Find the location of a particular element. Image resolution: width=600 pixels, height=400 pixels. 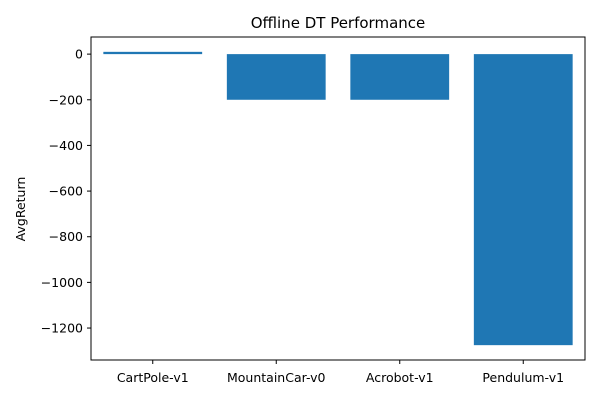

y-tick-label: −1000 is located at coordinates (62, 282).